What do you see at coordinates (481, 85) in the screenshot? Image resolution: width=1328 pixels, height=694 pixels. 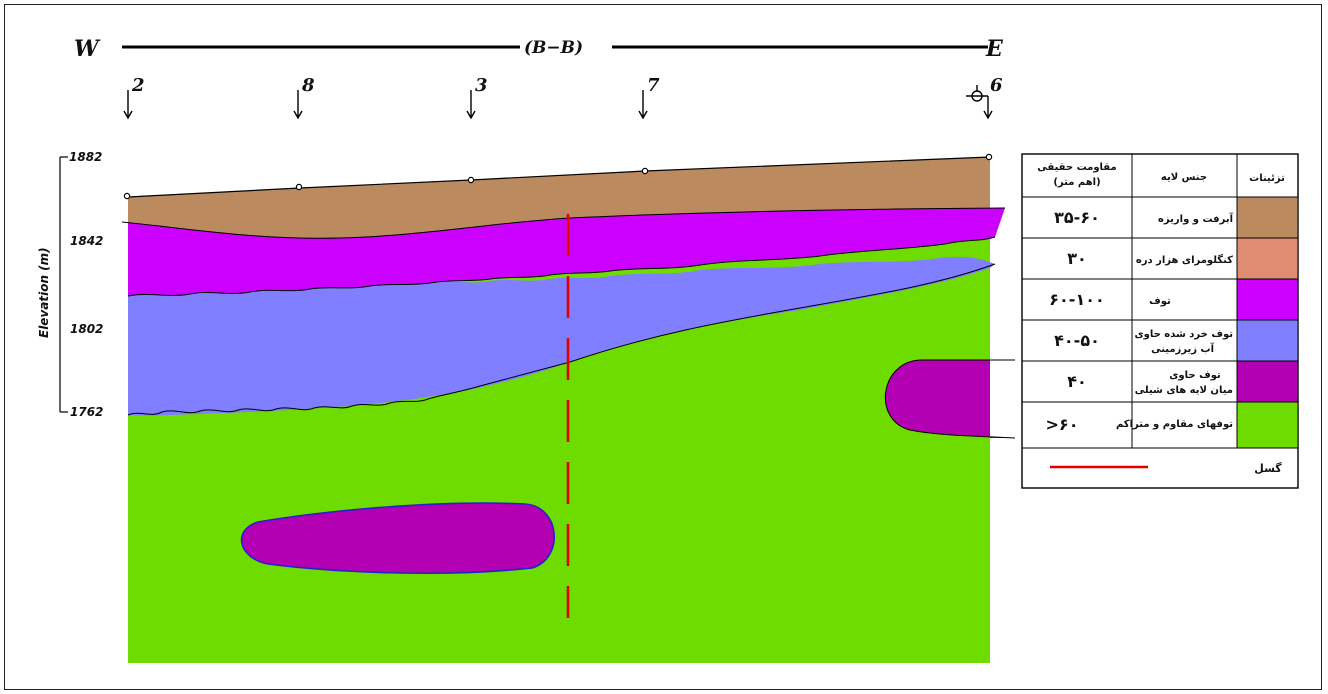 I see `well-label: 3` at bounding box center [481, 85].